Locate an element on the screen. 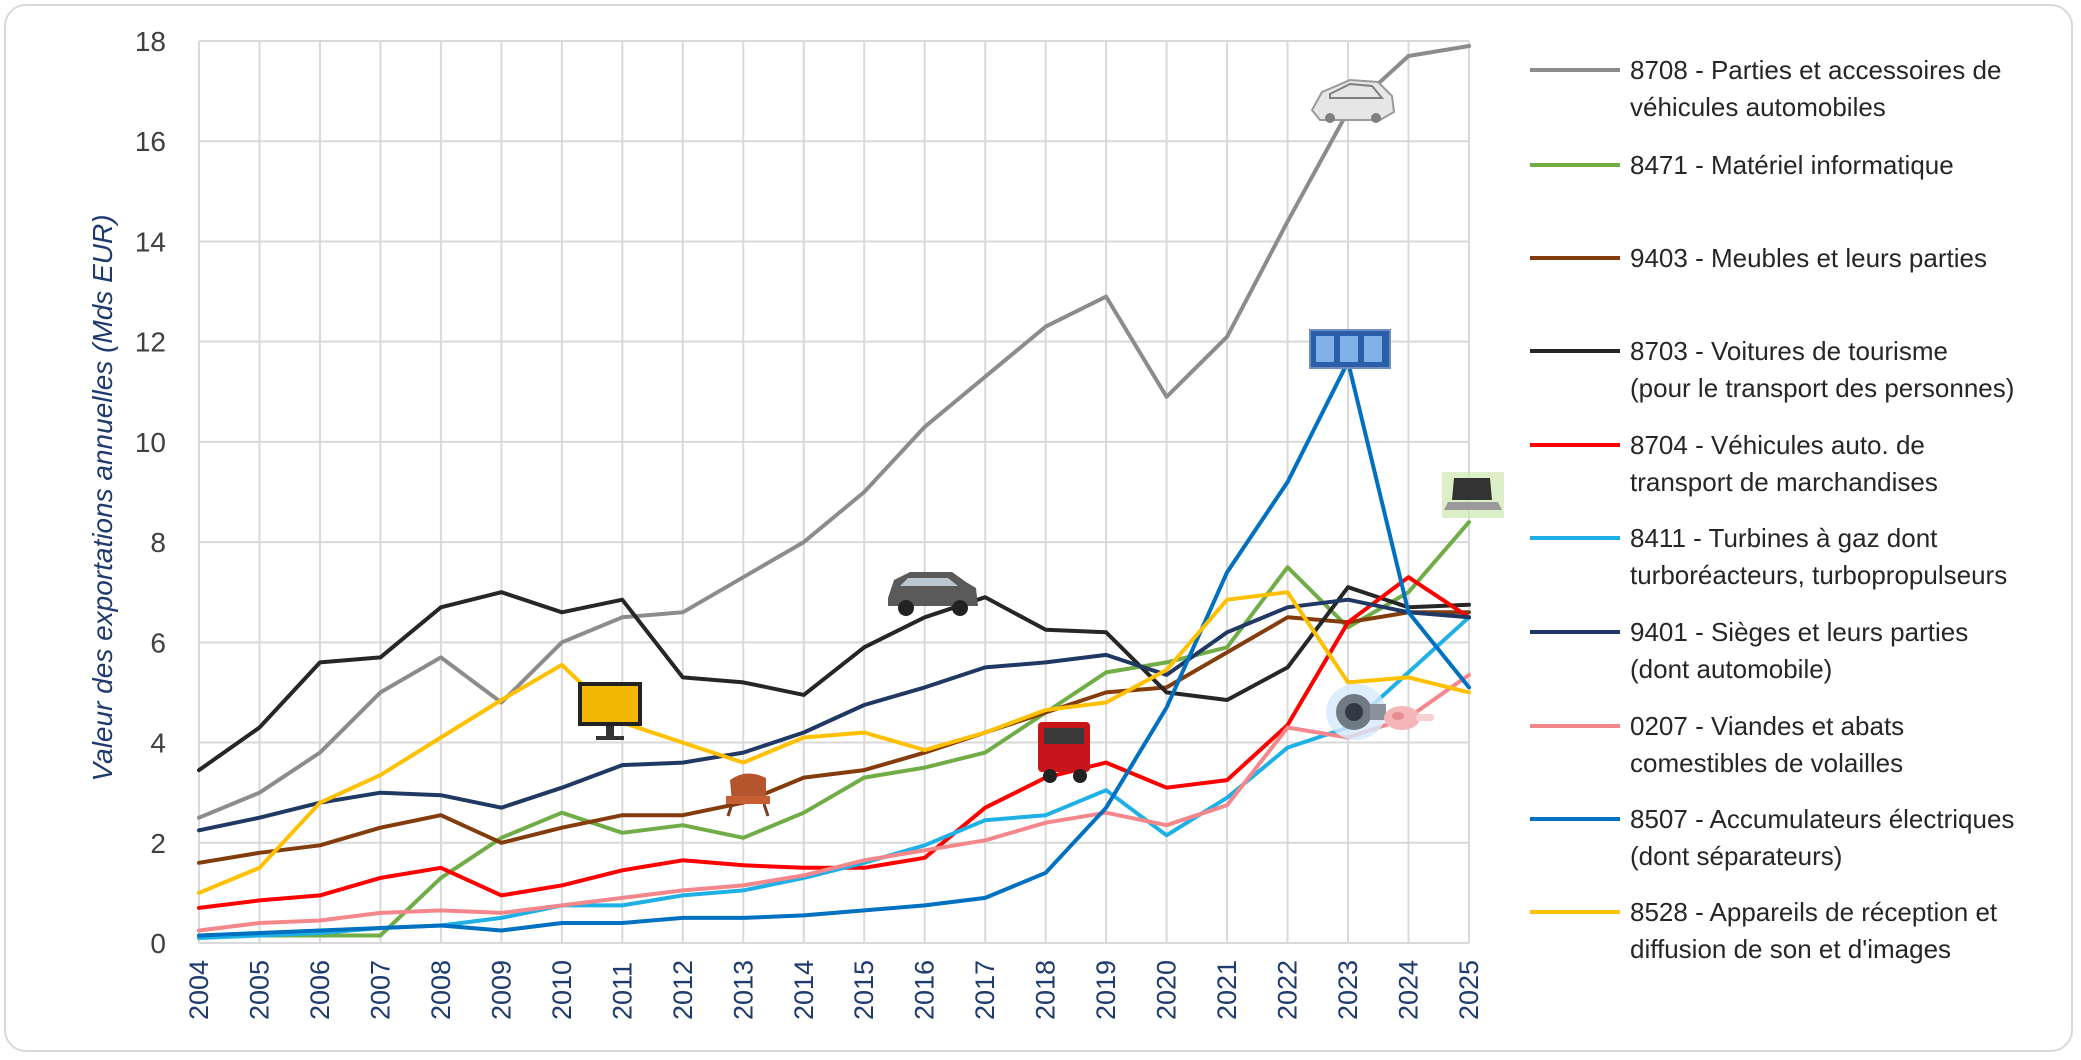 Image resolution: width=2081 pixels, height=1060 pixels. y-tick-label: 8 is located at coordinates (158, 542).